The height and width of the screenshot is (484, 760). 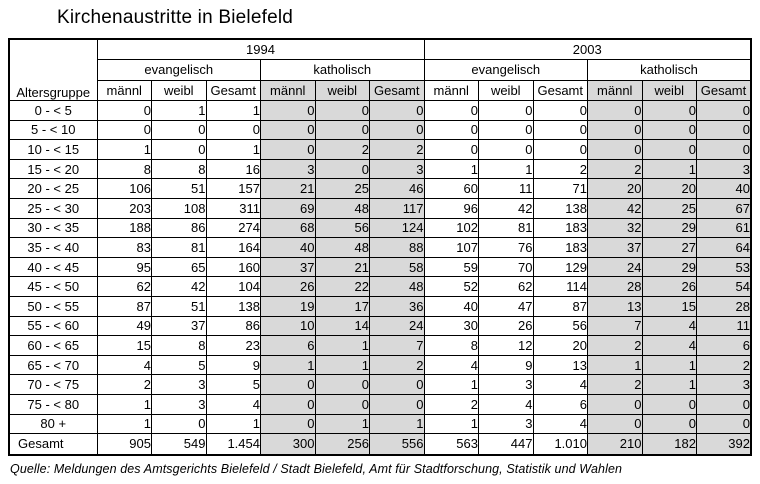 I want to click on table-cell: 87, so click(x=124, y=306).